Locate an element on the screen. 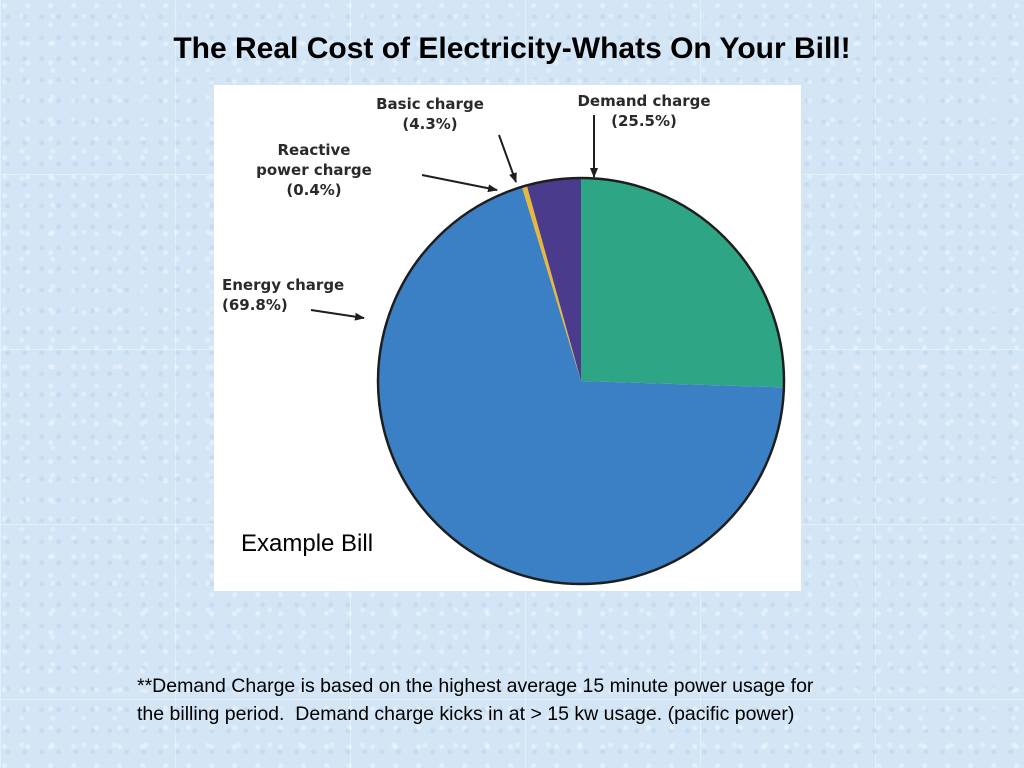 The width and height of the screenshot is (1024, 768). basic-charge-label: Basic charge is located at coordinates (430, 104).